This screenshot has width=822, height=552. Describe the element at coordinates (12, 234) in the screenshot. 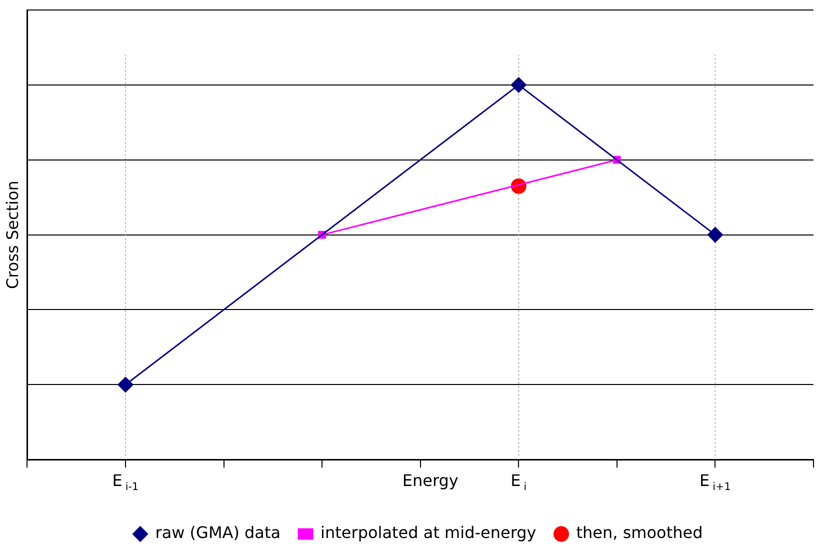

I see `y-axis-title: Cross Section` at that location.